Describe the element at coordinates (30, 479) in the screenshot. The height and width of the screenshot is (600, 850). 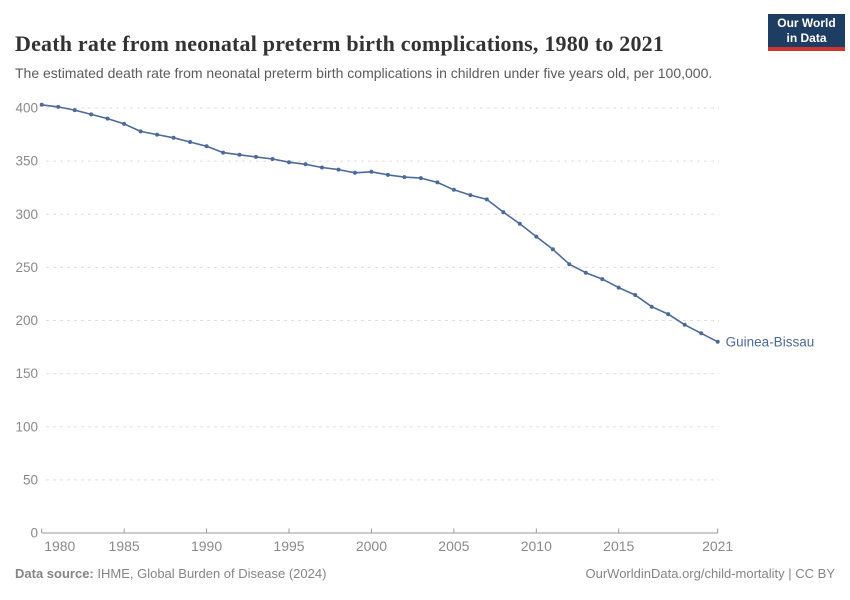
I see `y-tick-label: 50` at that location.